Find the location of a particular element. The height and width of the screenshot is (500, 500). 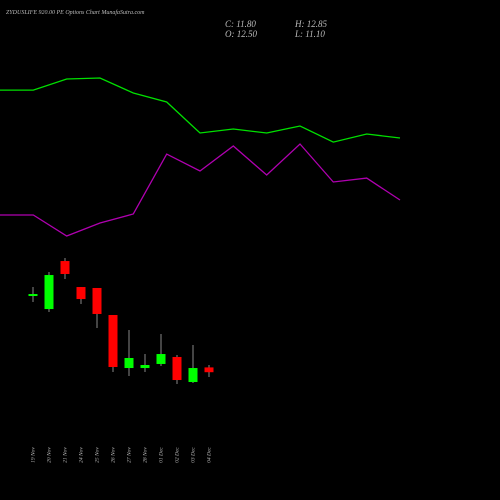

x-tick-label: 02 Dec is located at coordinates (177, 455).